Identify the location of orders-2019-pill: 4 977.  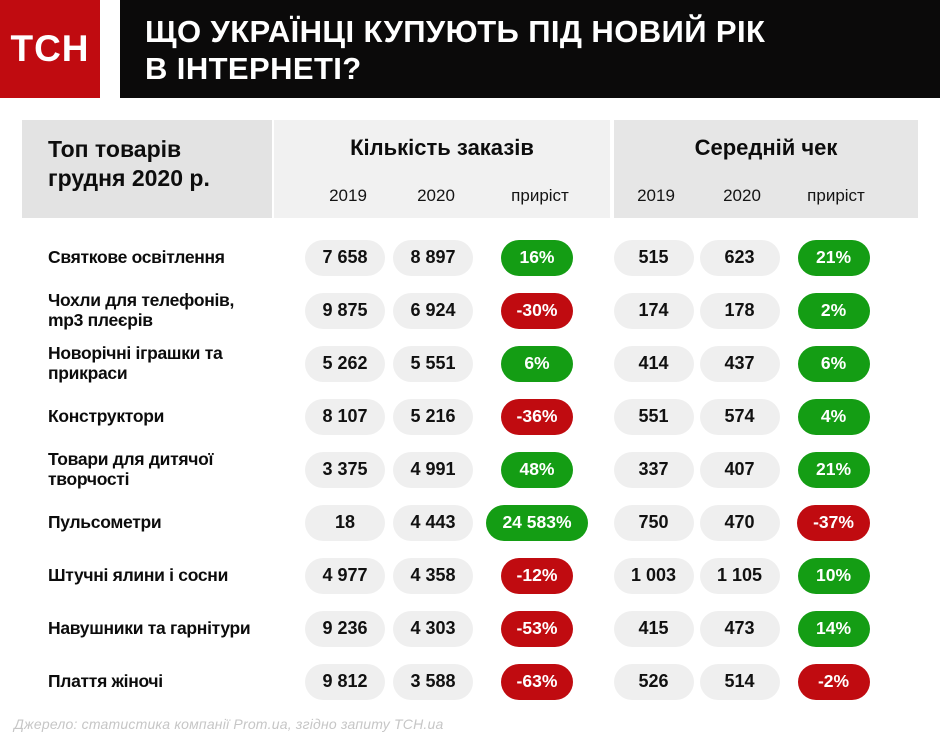
(344, 575).